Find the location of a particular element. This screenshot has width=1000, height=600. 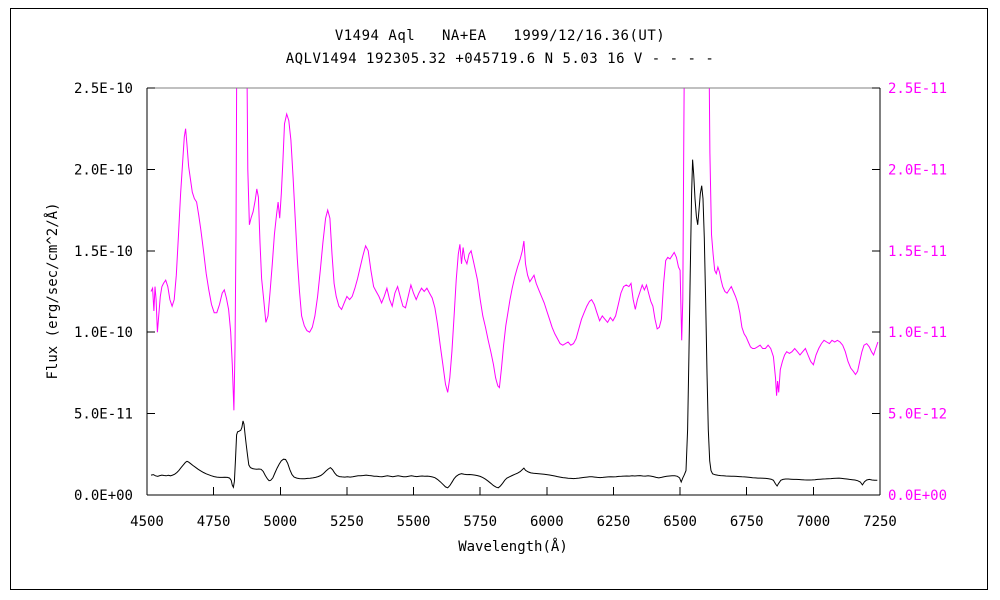

y-tick-label-left: 5.0E-11 is located at coordinates (103, 415).